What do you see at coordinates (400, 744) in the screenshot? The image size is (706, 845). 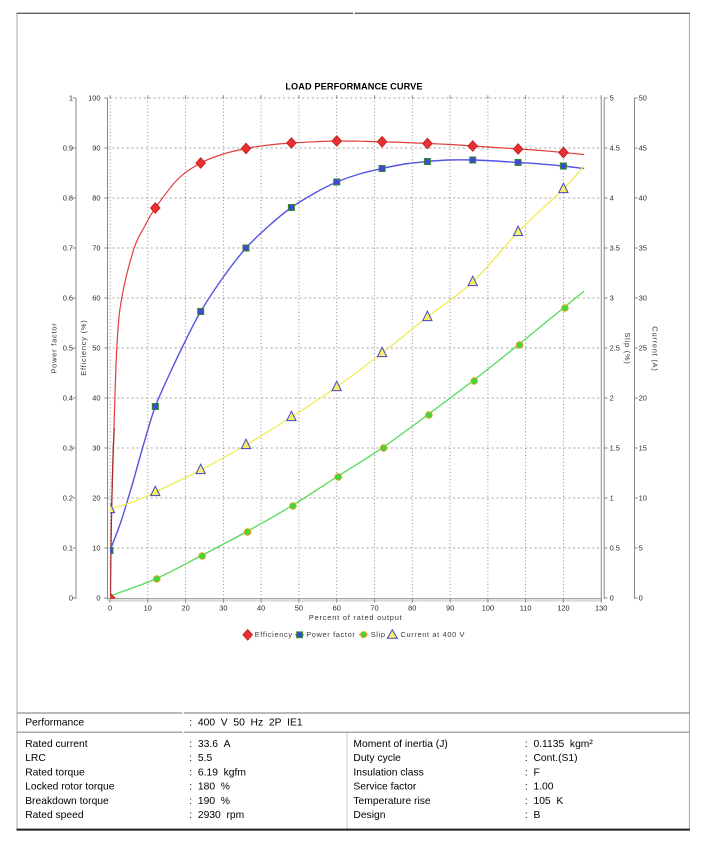 I see `svg-text: Moment of inertia (J)` at bounding box center [400, 744].